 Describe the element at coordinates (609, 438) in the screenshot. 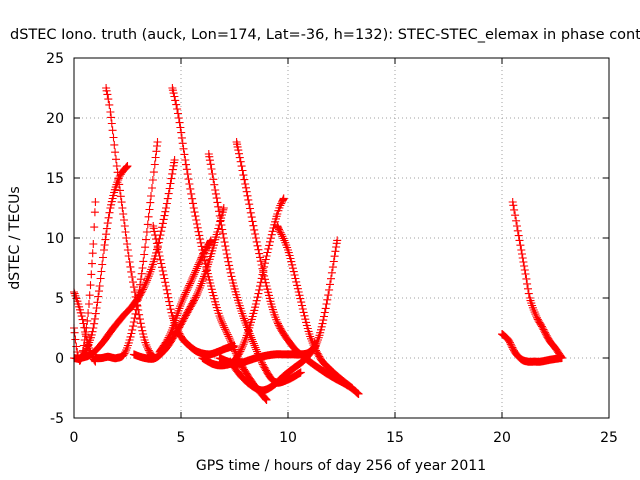

I see `x-tick-label: 25` at that location.